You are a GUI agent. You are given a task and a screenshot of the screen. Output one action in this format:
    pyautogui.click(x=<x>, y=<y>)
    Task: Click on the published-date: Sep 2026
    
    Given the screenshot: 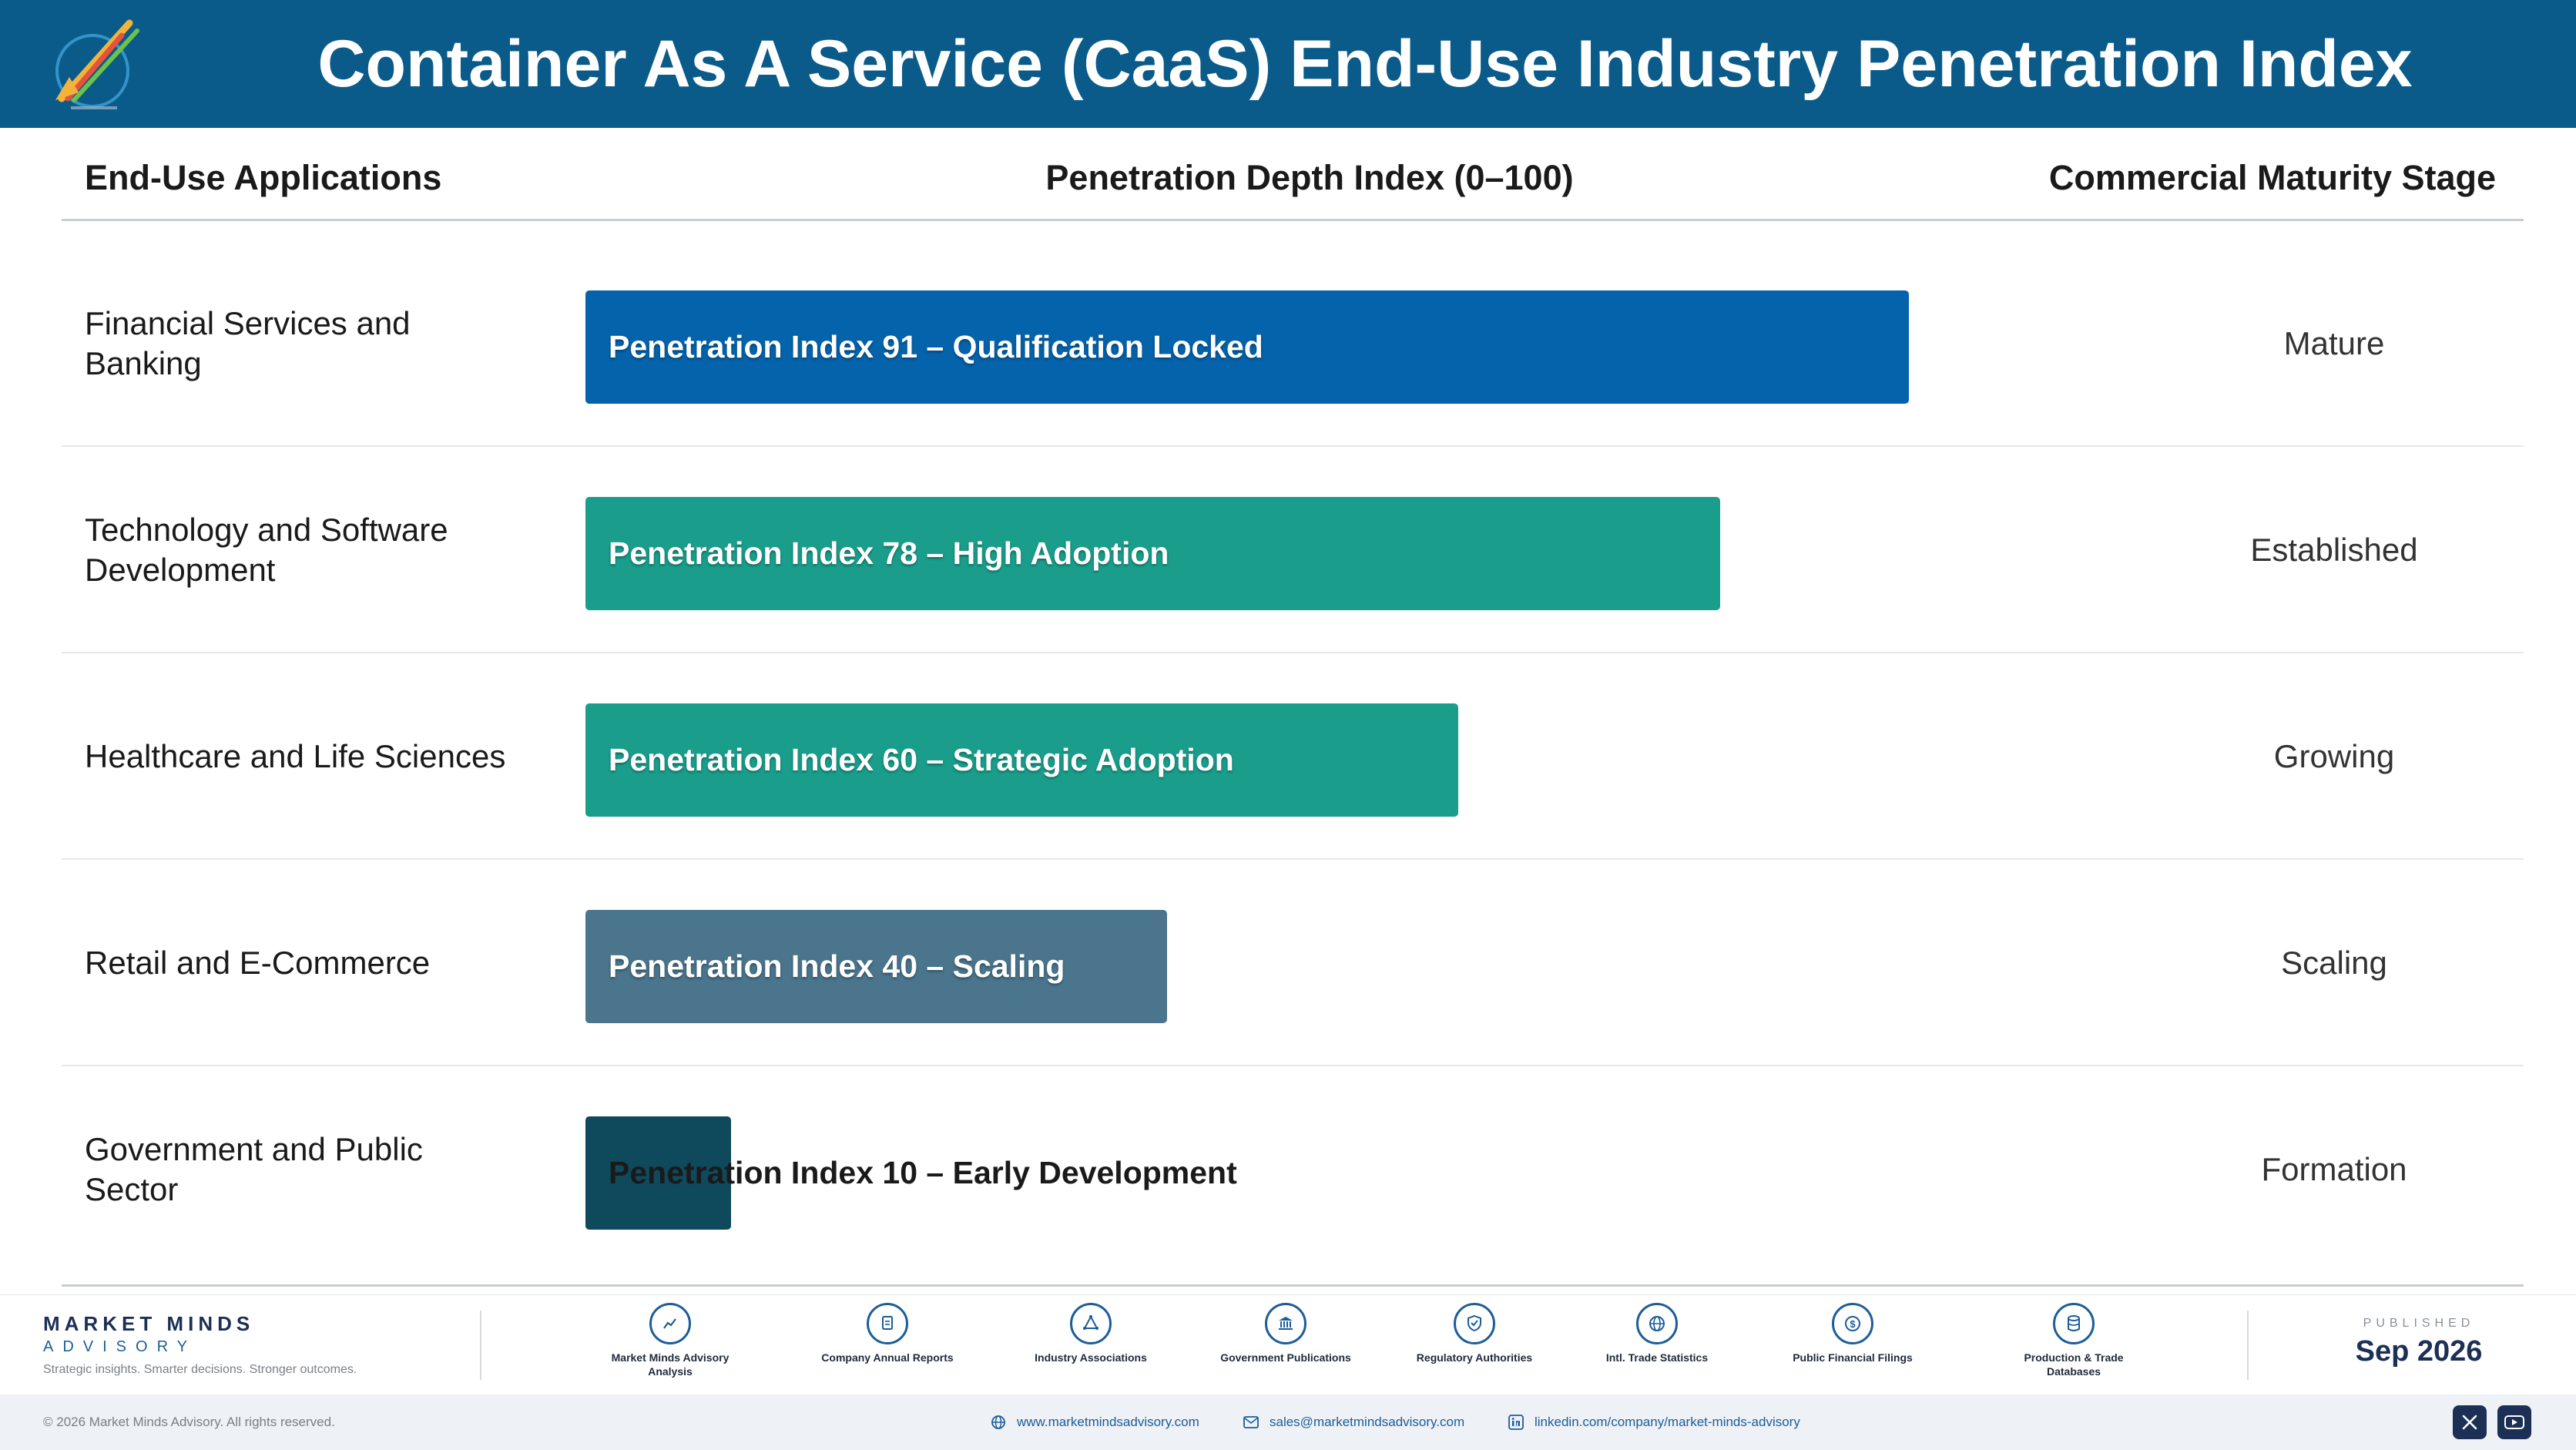 What is the action you would take?
    pyautogui.click(x=2419, y=1351)
    